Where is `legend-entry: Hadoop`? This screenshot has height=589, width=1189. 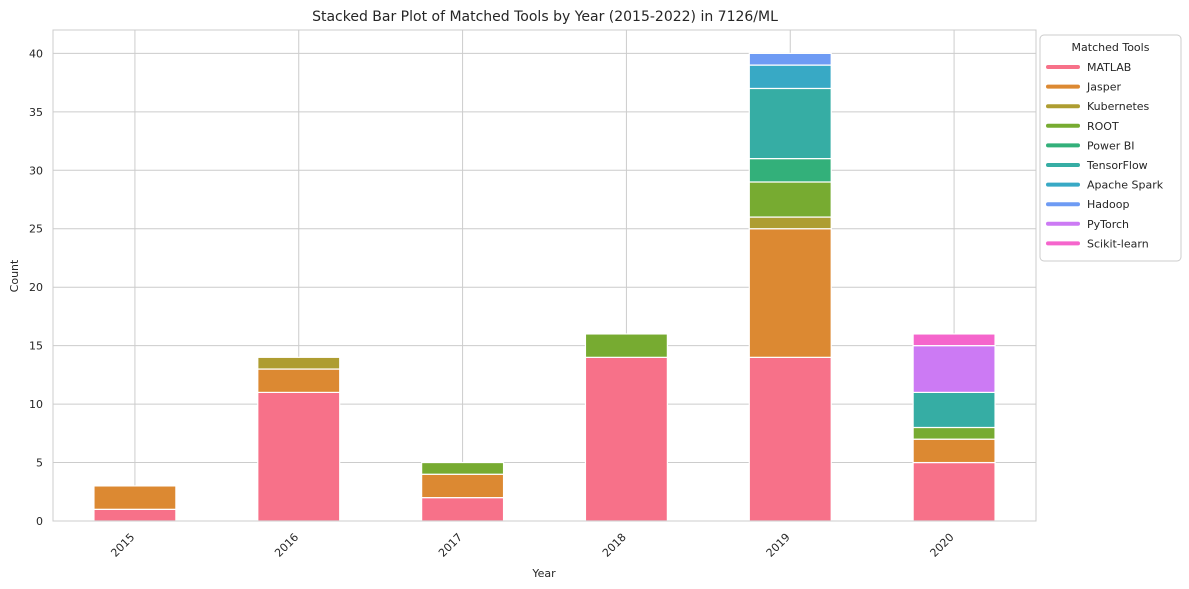
legend-entry: Hadoop is located at coordinates (1108, 204).